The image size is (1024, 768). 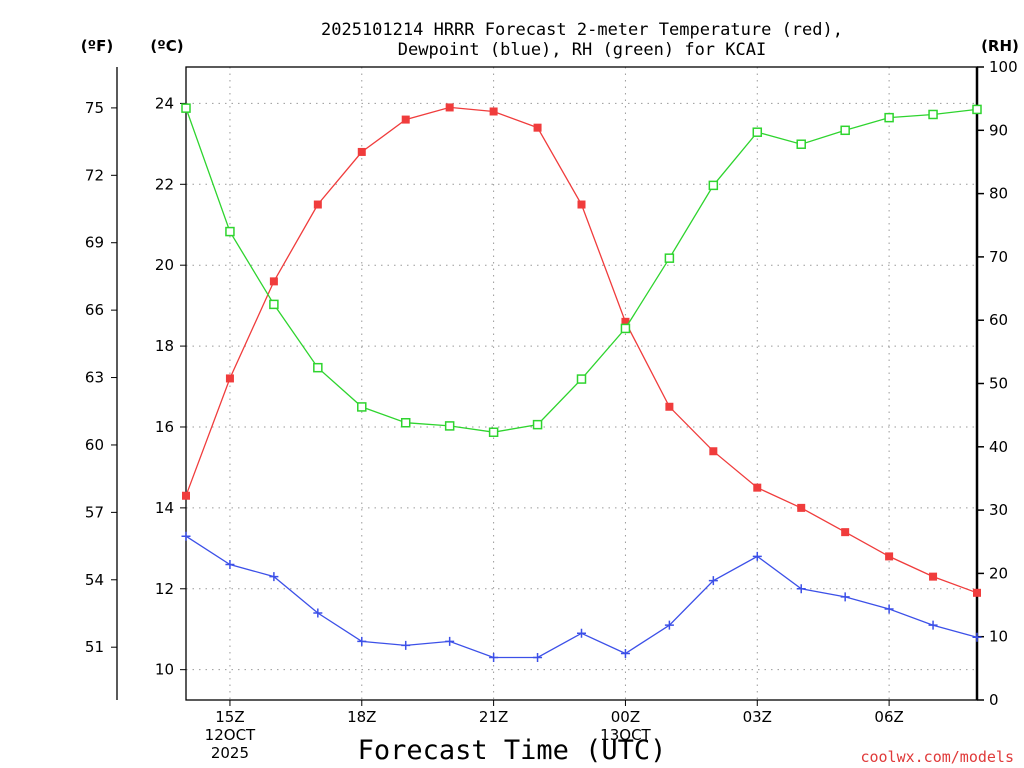 I want to click on rh-tick-label: 60, so click(x=998, y=320).